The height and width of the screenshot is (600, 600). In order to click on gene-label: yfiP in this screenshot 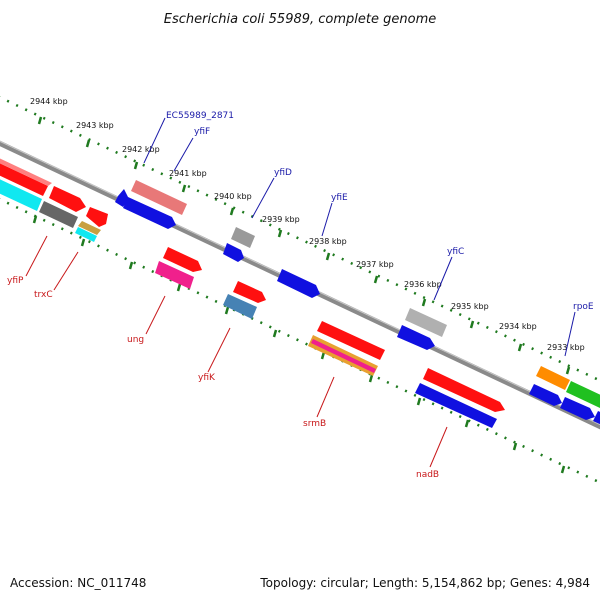, I will do `click(15, 281)`.